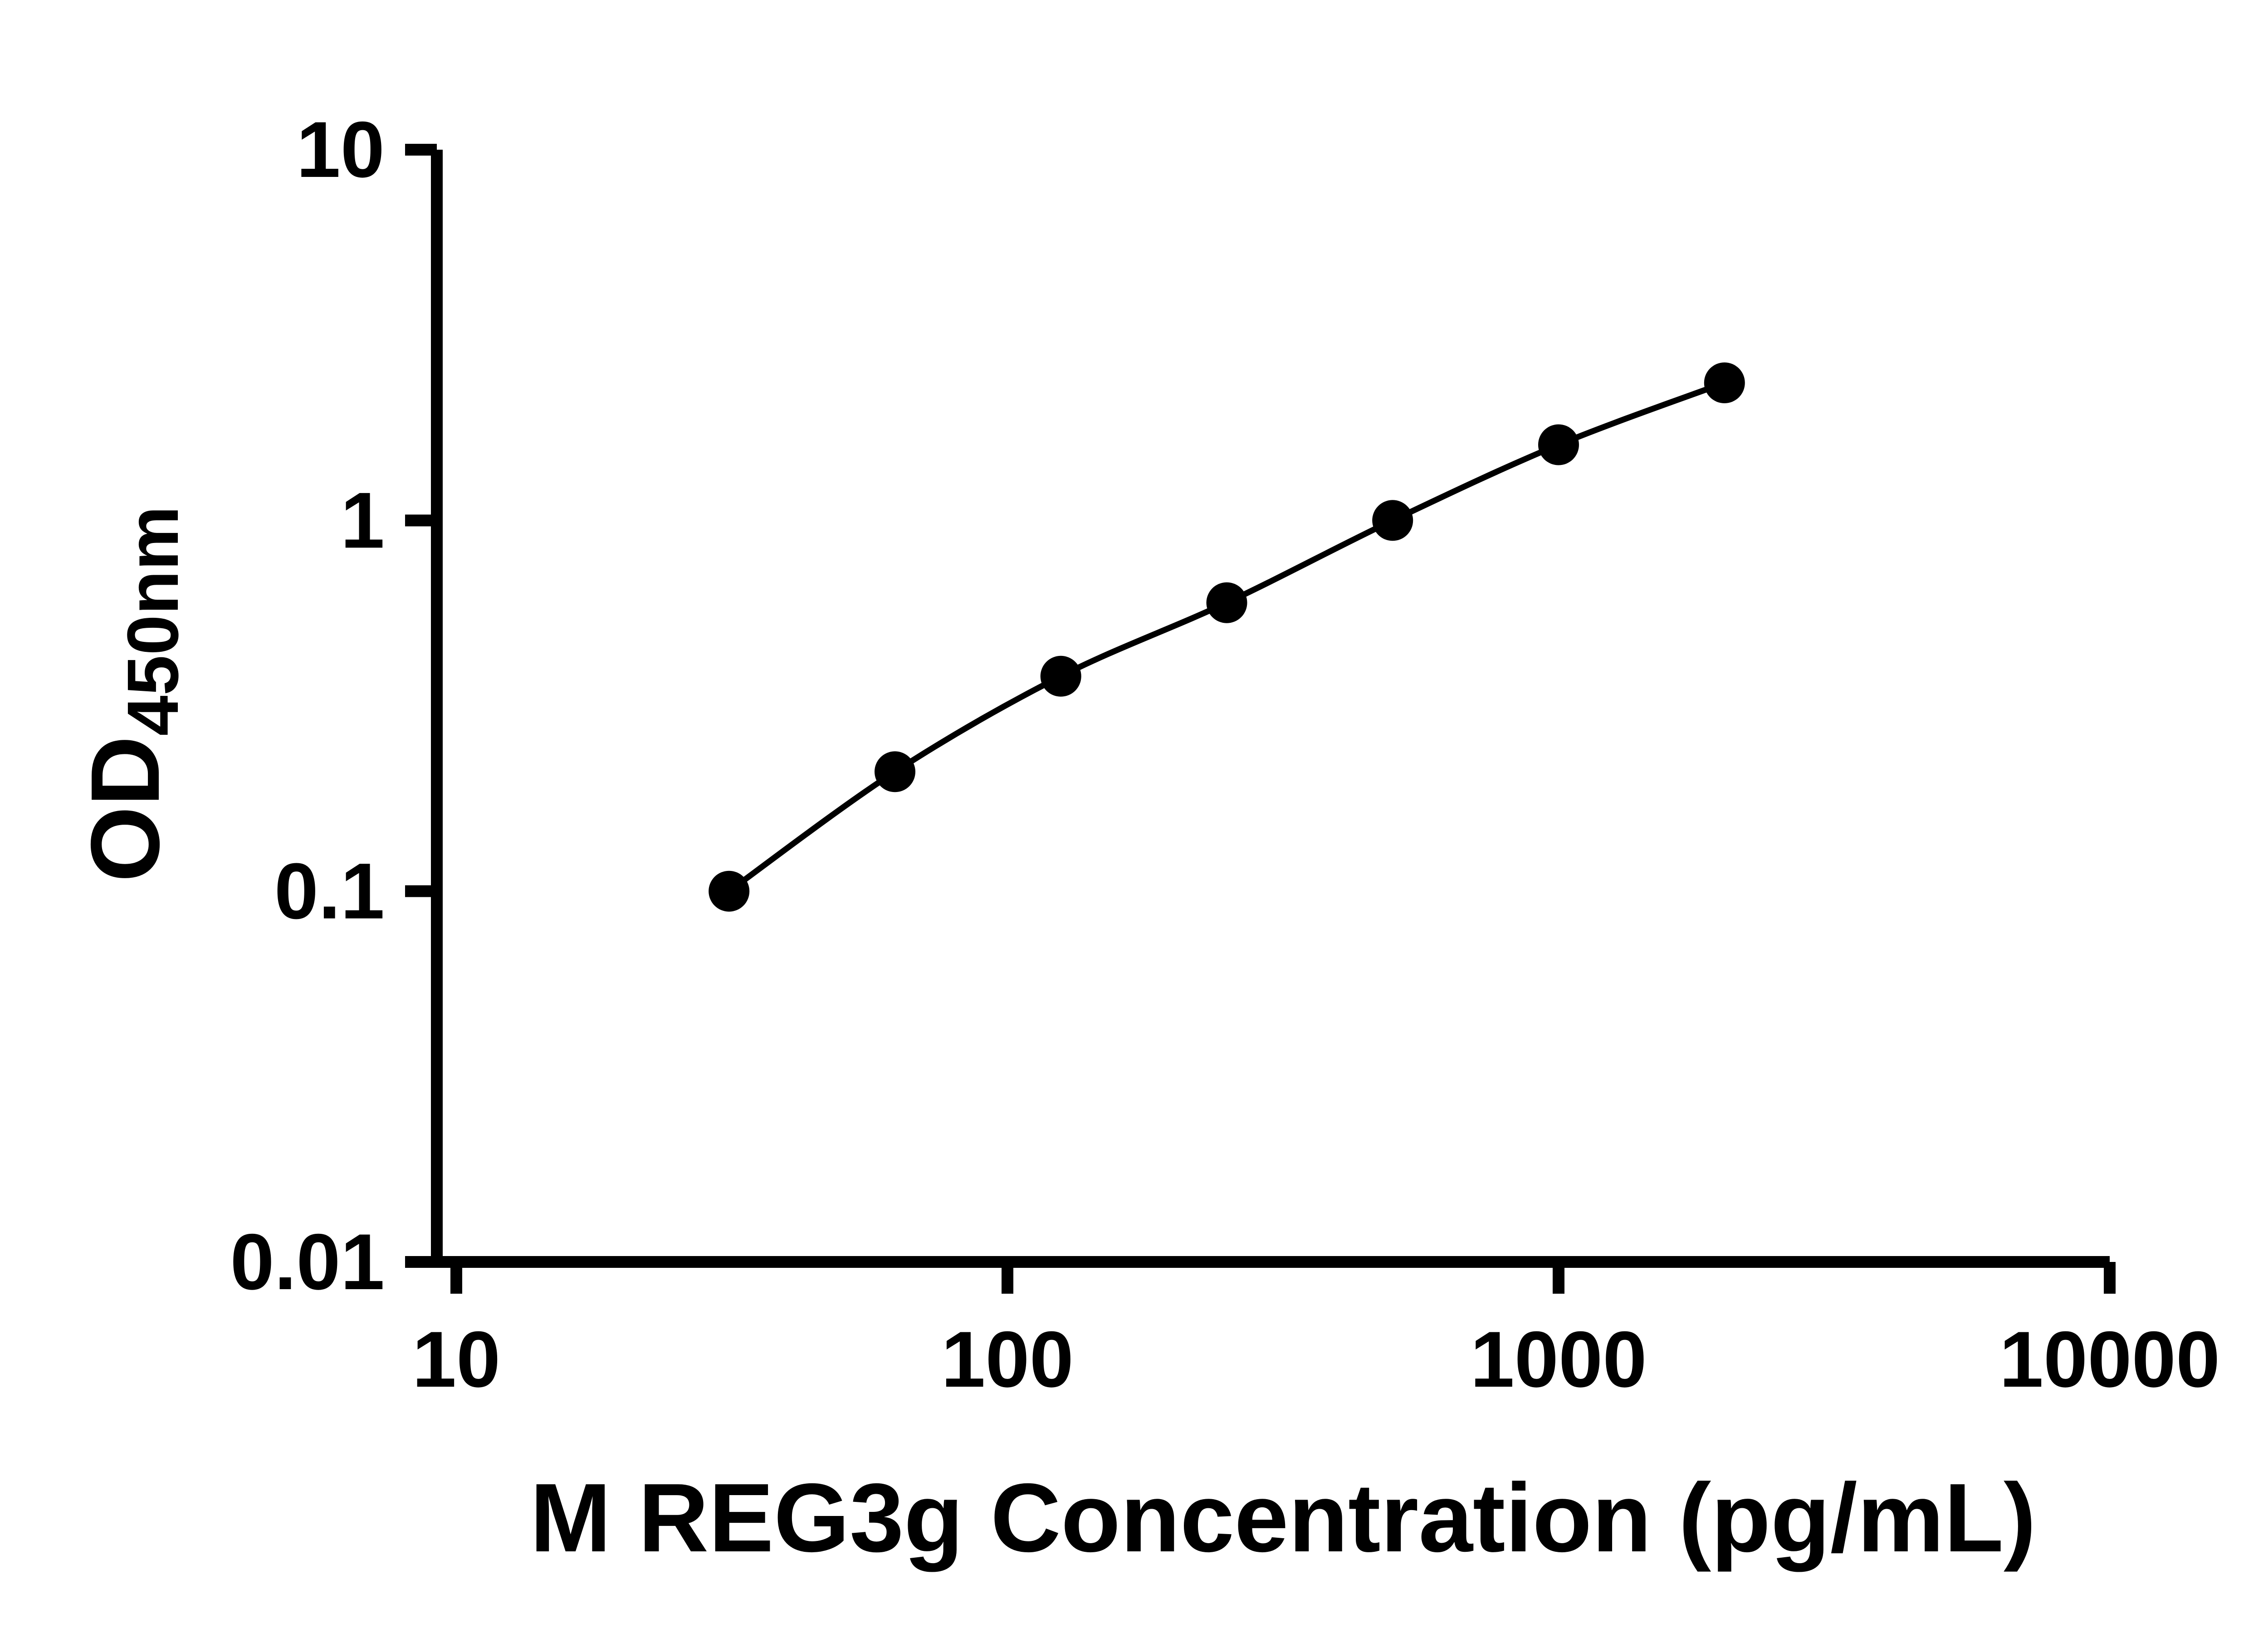  What do you see at coordinates (457, 1359) in the screenshot?
I see `x-tick-label: 10` at bounding box center [457, 1359].